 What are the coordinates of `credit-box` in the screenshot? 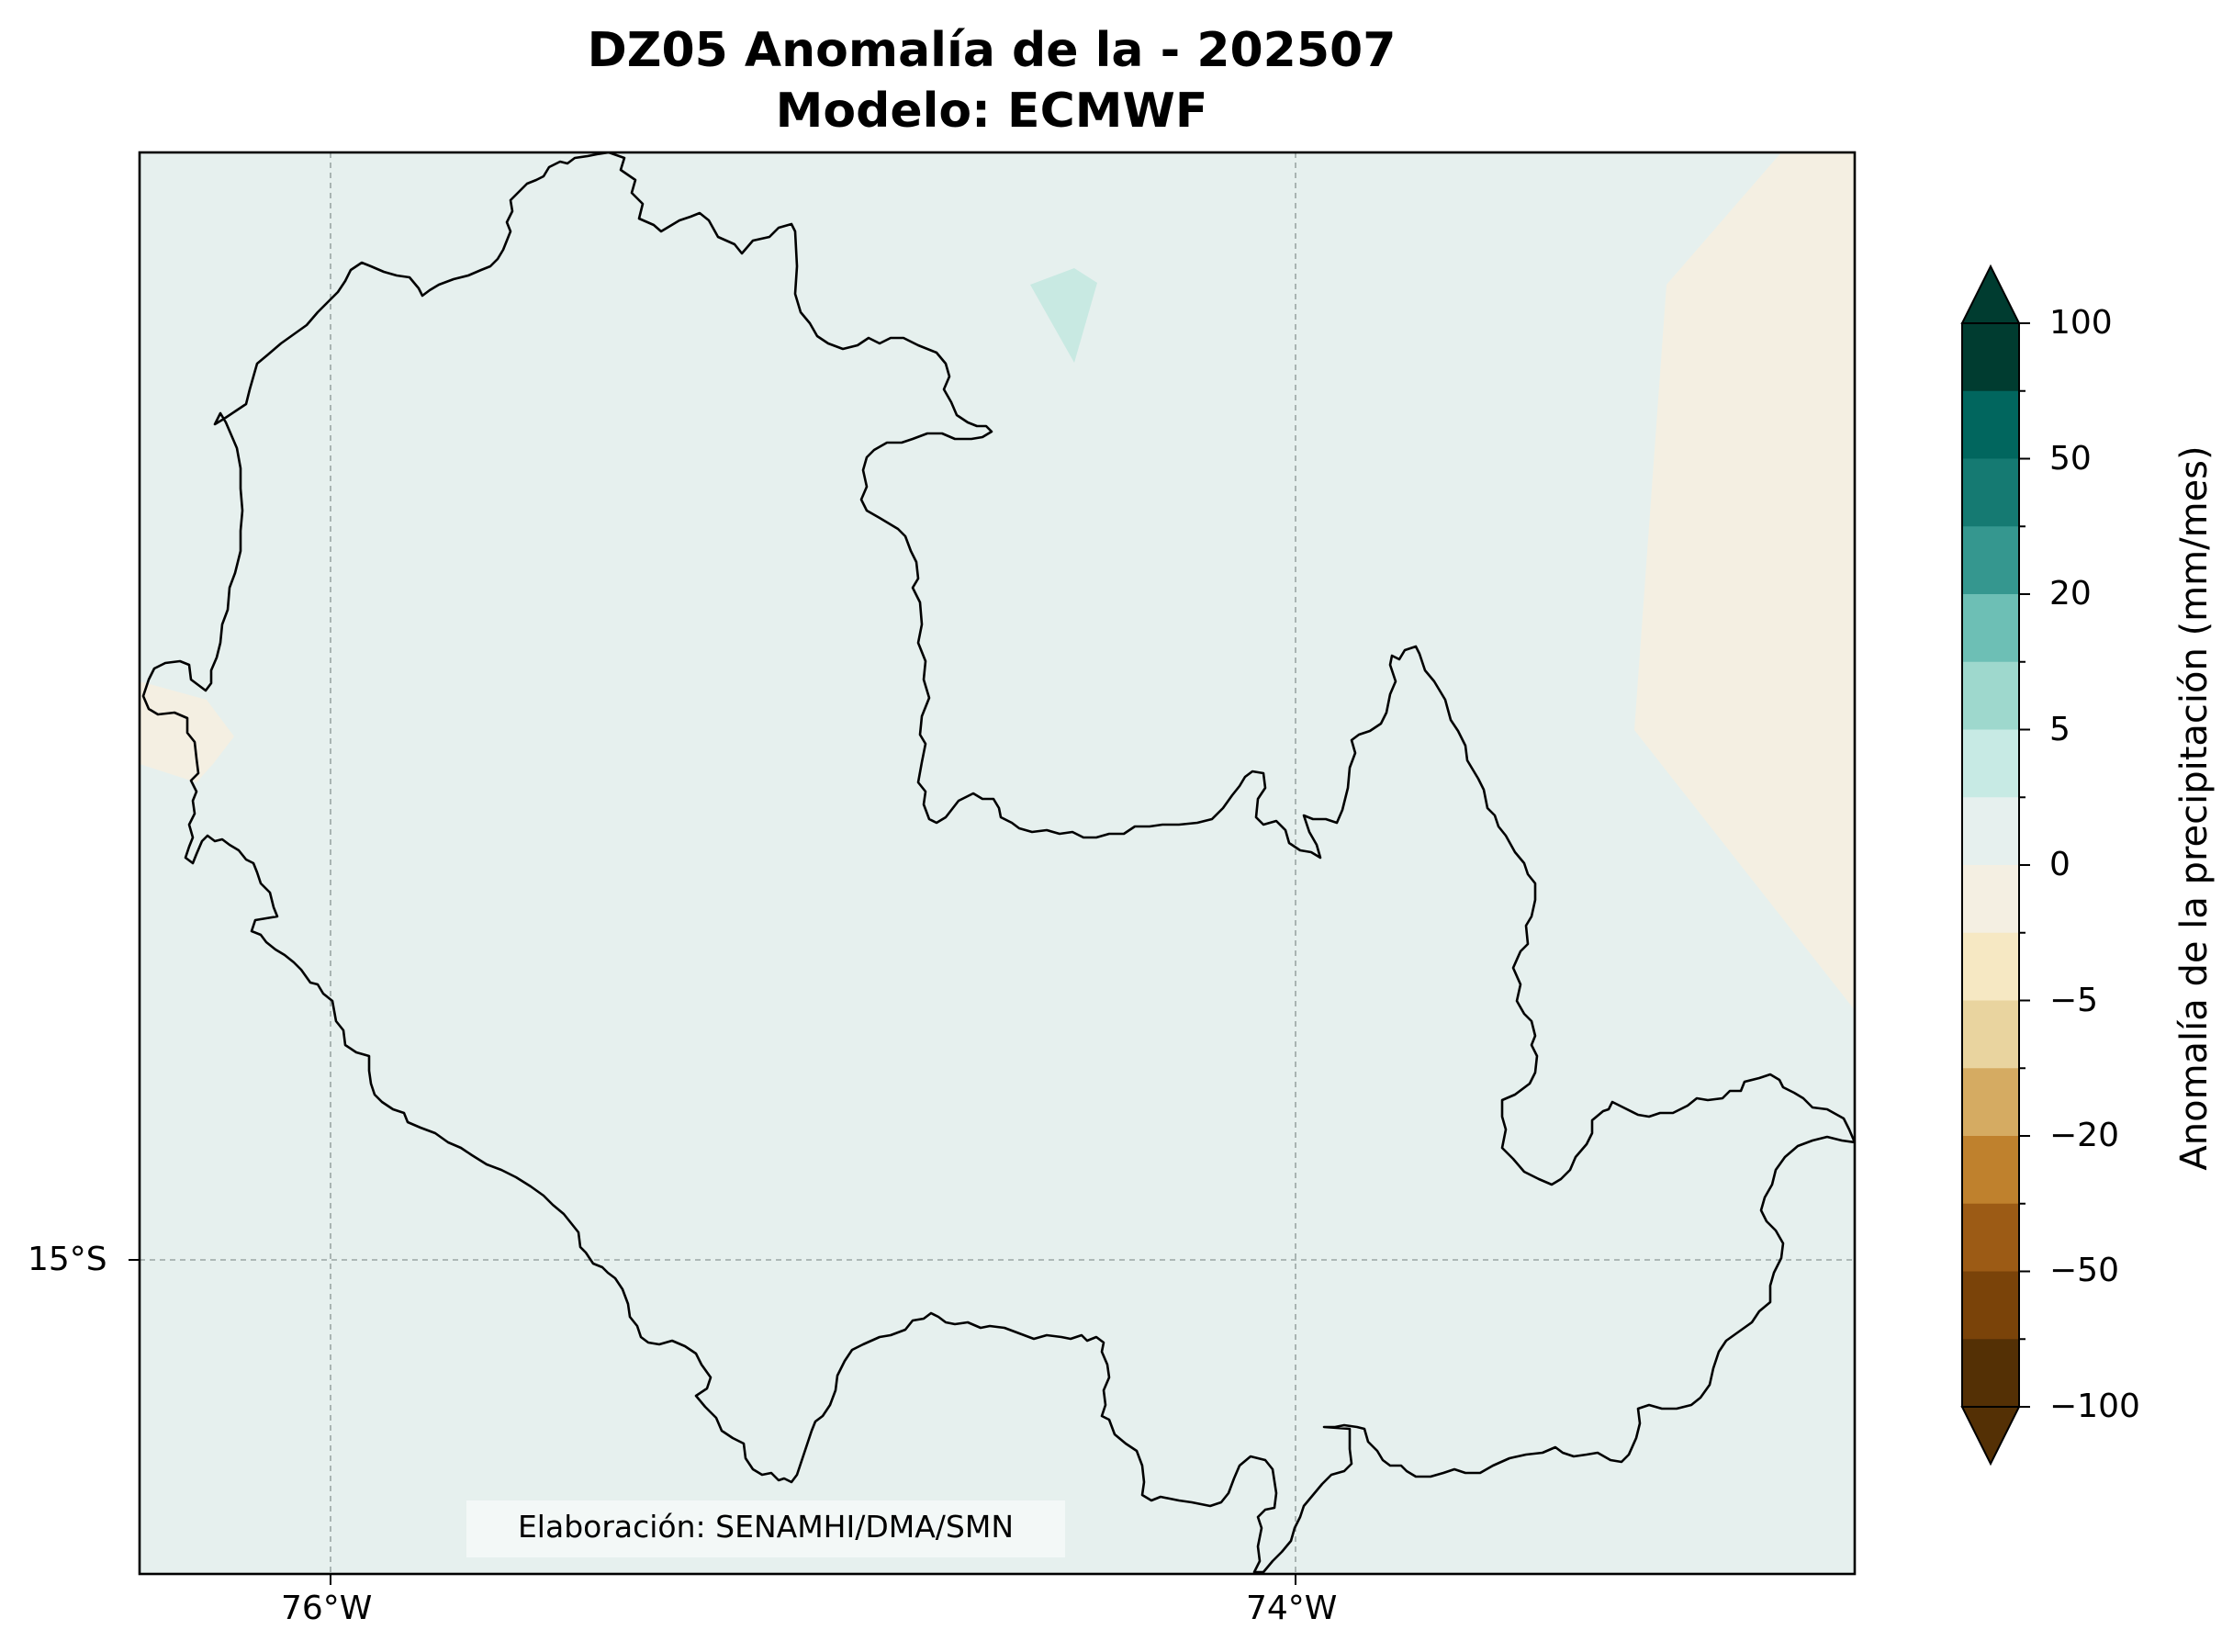 It's located at (765, 1528).